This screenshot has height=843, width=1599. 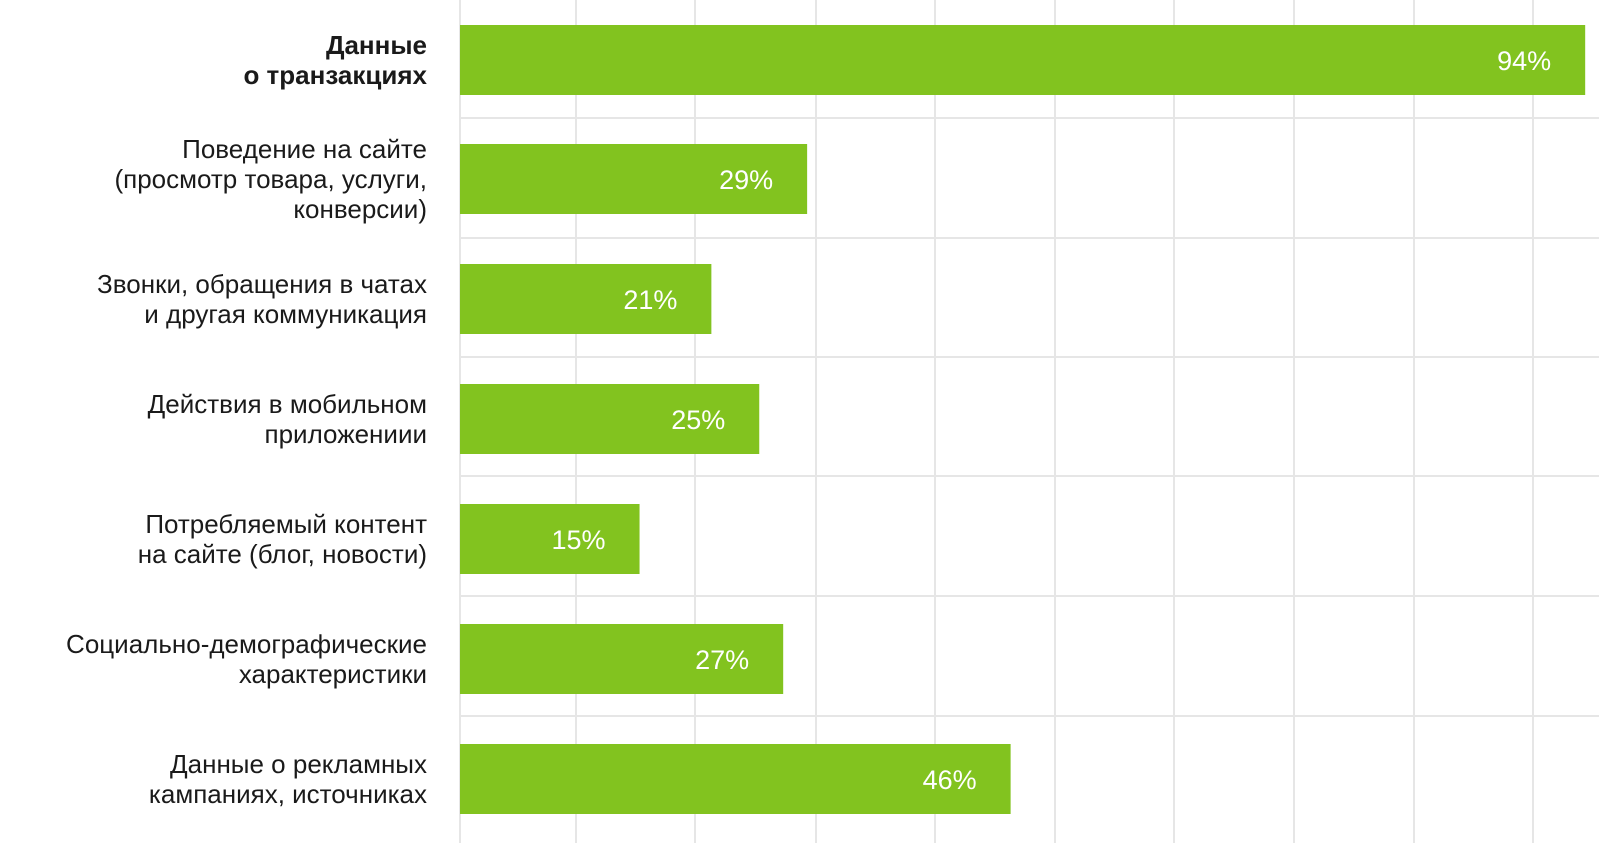 What do you see at coordinates (285, 314) in the screenshot?
I see `category-label-line: и другая коммуникация` at bounding box center [285, 314].